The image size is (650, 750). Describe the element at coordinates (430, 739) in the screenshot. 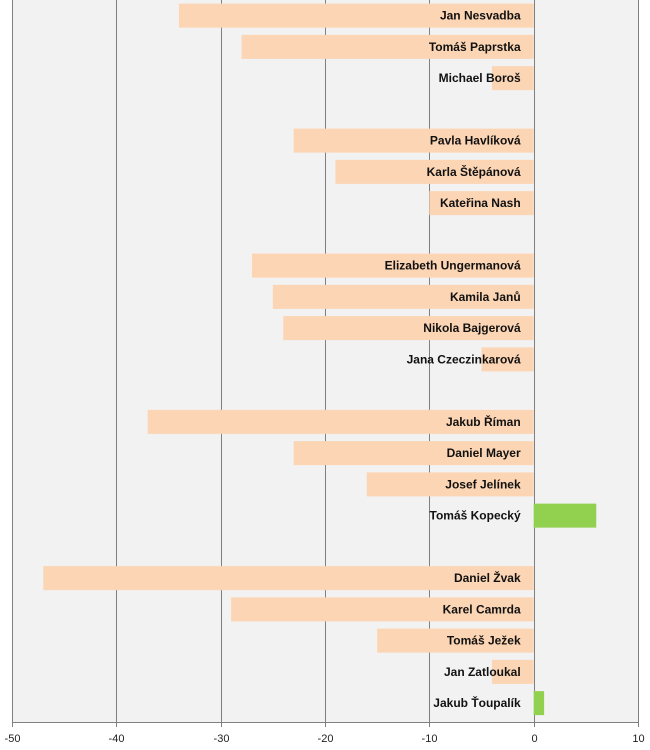

I see `x-tick-label: -10` at that location.